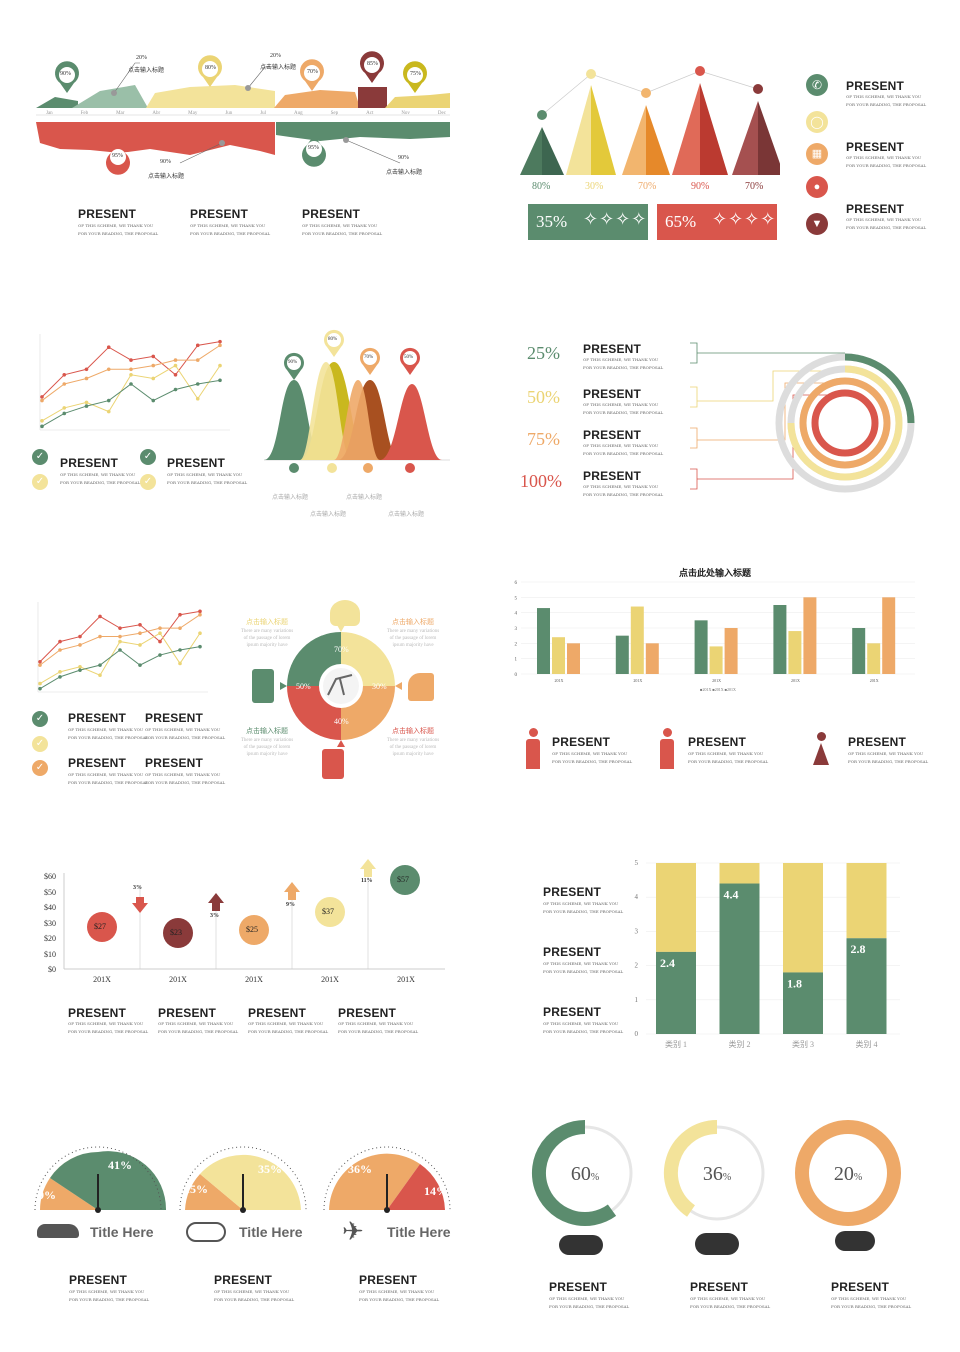  What do you see at coordinates (49, 113) in the screenshot?
I see `month-label: Jan` at bounding box center [49, 113].